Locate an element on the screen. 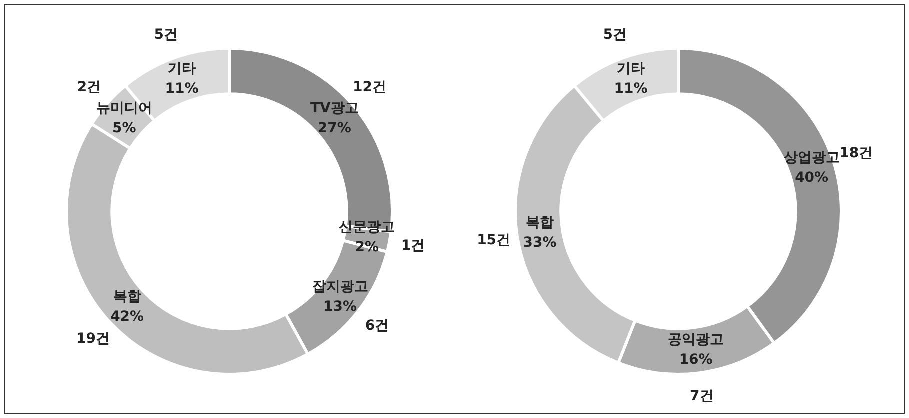 The image size is (909, 418). text: 15건 is located at coordinates (494, 240).